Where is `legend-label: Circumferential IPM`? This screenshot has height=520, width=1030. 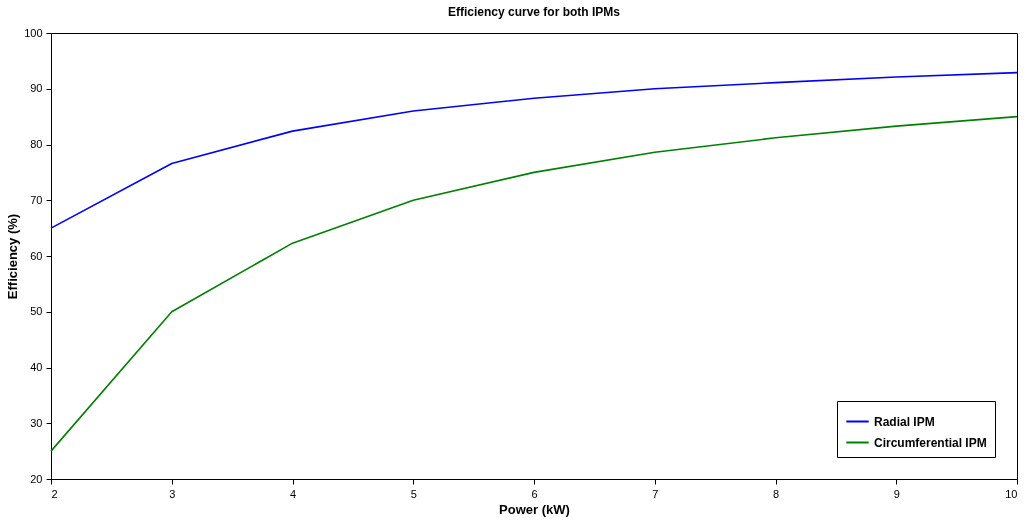
legend-label: Circumferential IPM is located at coordinates (930, 442).